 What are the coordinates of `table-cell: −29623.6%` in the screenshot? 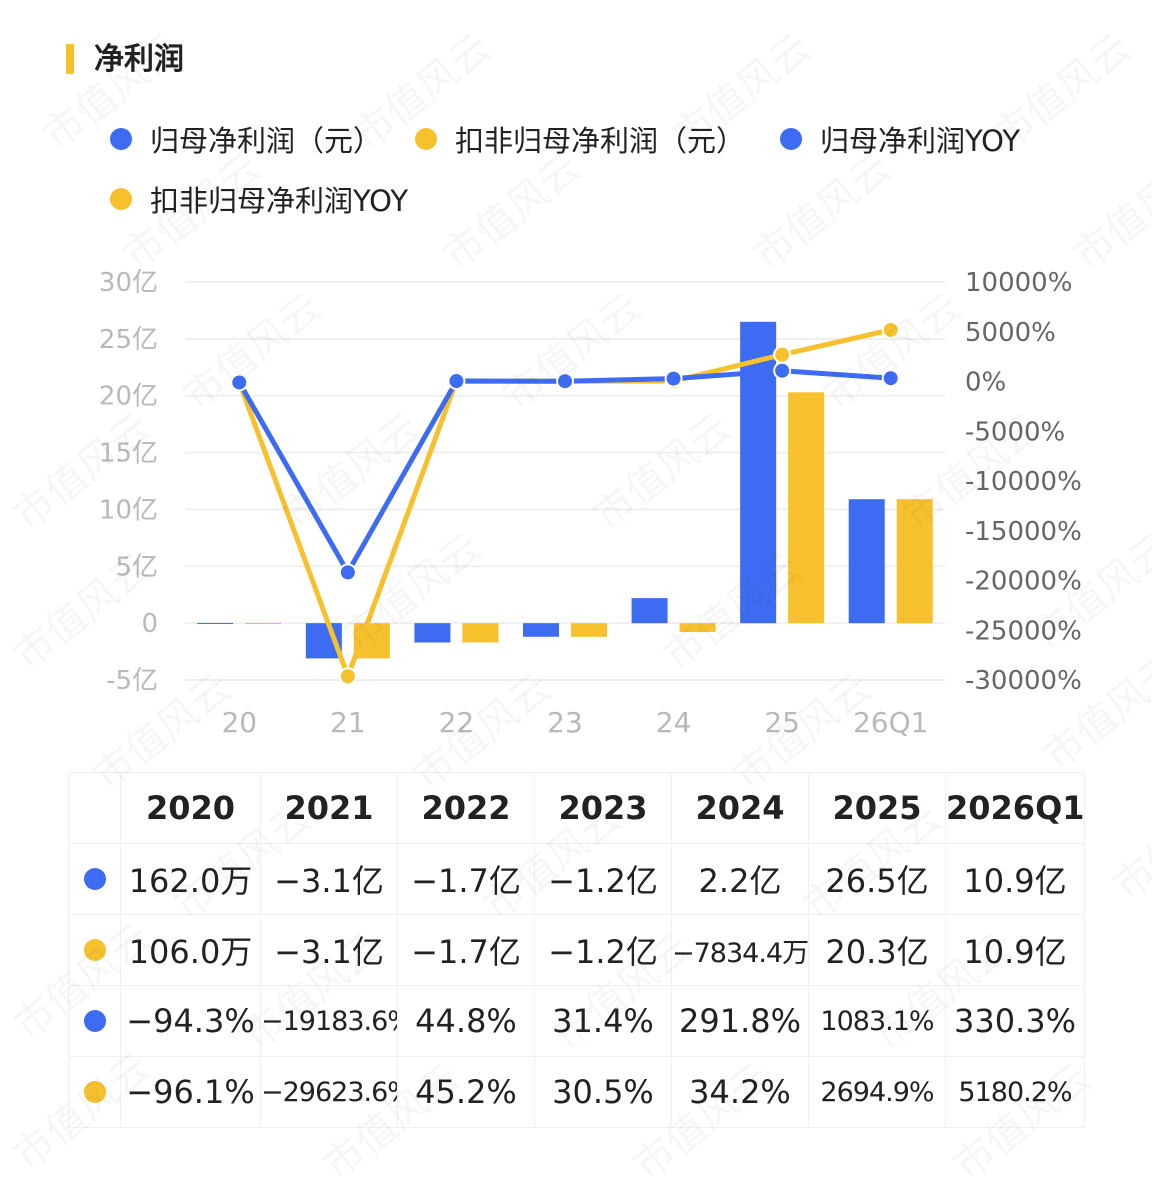 It's located at (329, 1092).